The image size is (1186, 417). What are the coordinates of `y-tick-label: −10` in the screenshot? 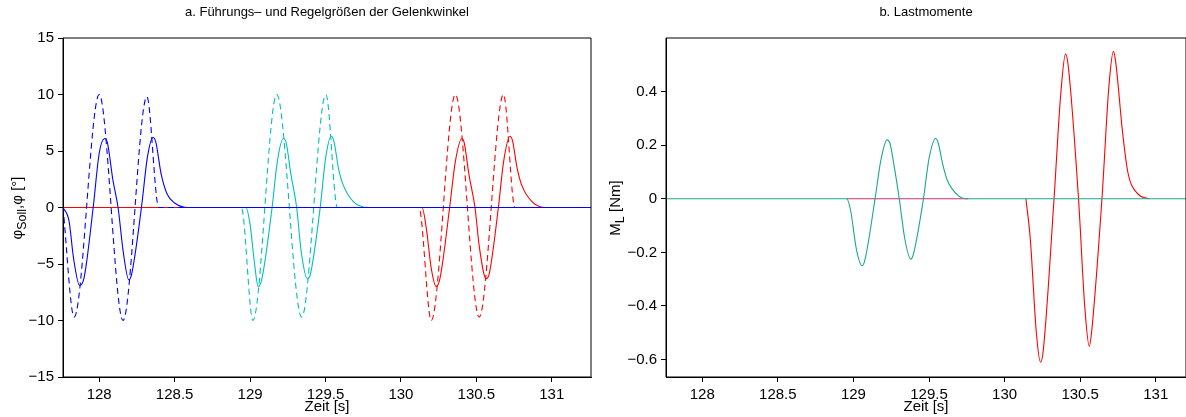 It's located at (41, 319).